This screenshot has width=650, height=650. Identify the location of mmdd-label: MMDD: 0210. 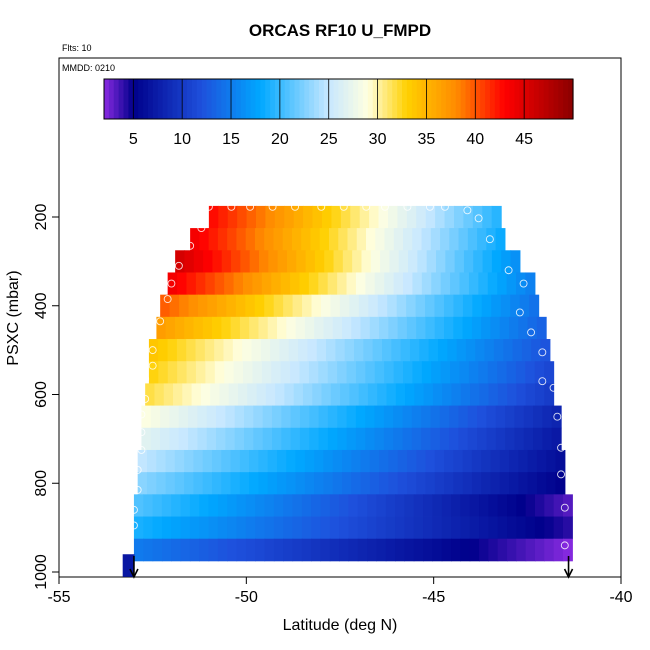
(88, 68).